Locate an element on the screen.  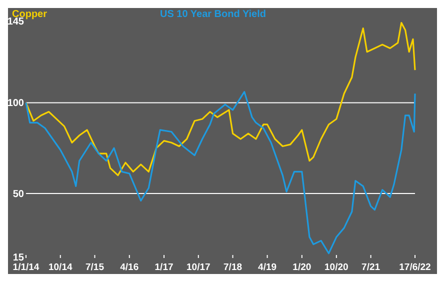
x-tick-label: 17/6/22 is located at coordinates (415, 267).